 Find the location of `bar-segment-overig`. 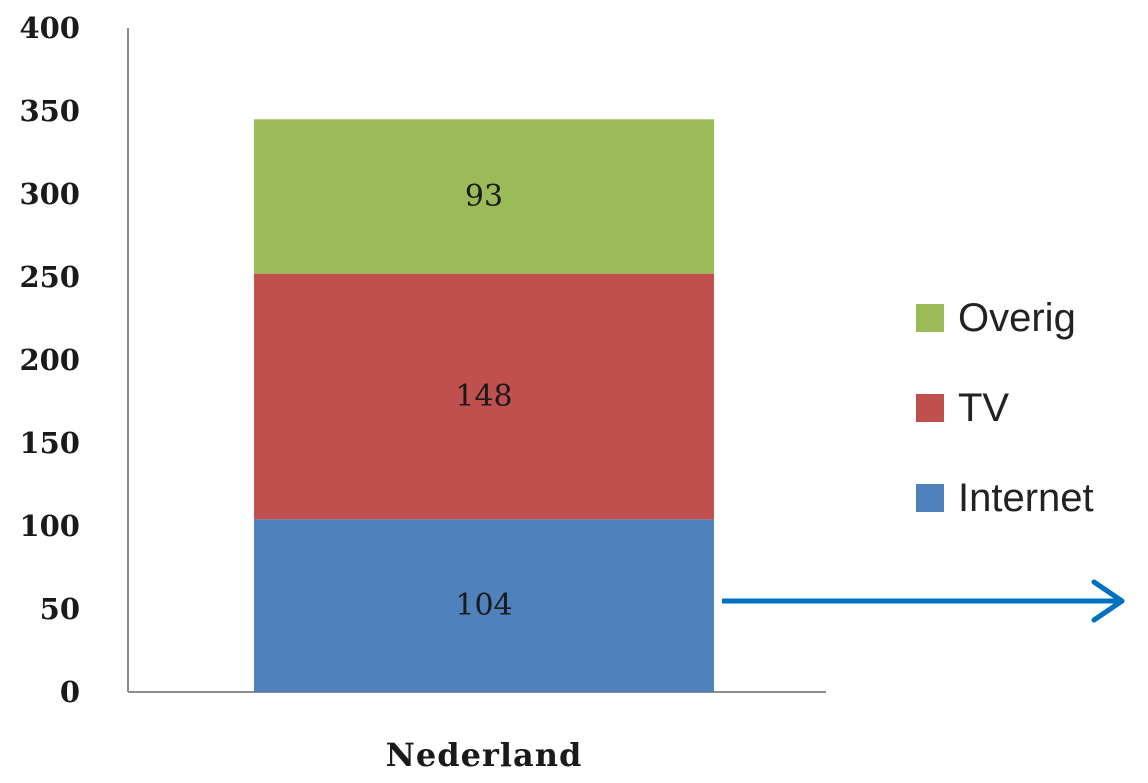

bar-segment-overig is located at coordinates (484, 196).